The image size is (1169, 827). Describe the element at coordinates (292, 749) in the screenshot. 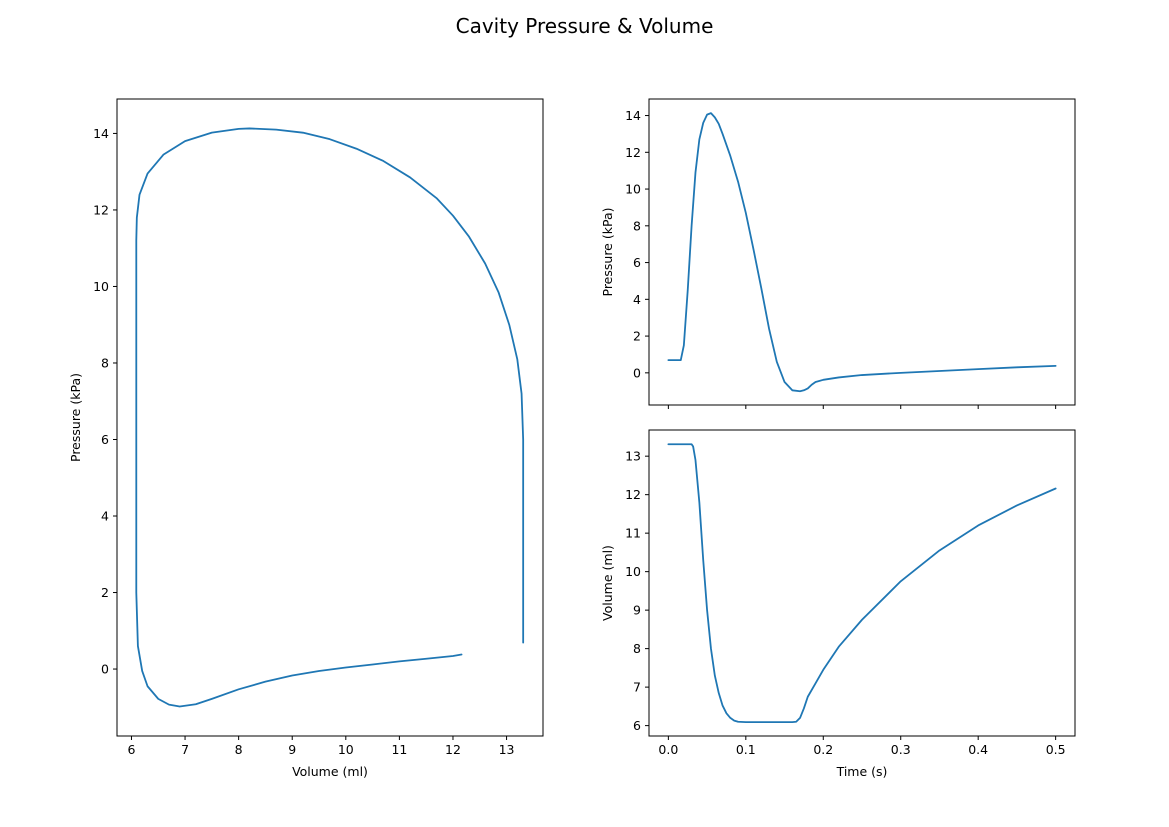

I see `pv_loop-x-tick-label: 9` at that location.